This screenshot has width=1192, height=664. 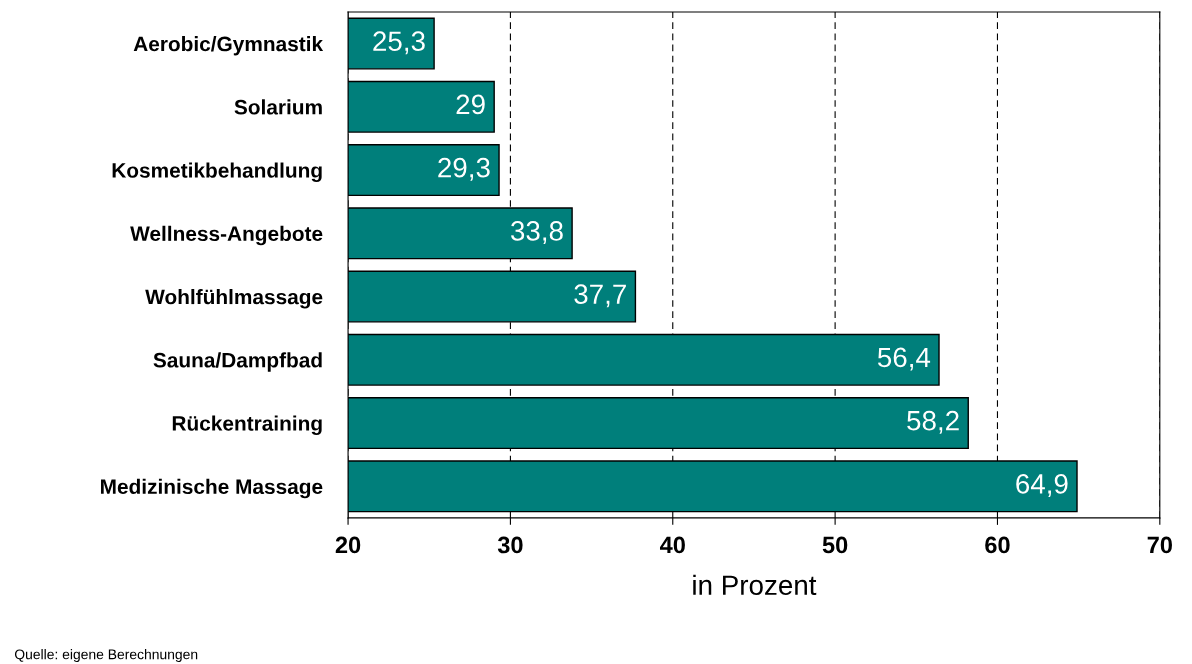 I want to click on y-tick-label: Wellness-Angebote, so click(x=226, y=235).